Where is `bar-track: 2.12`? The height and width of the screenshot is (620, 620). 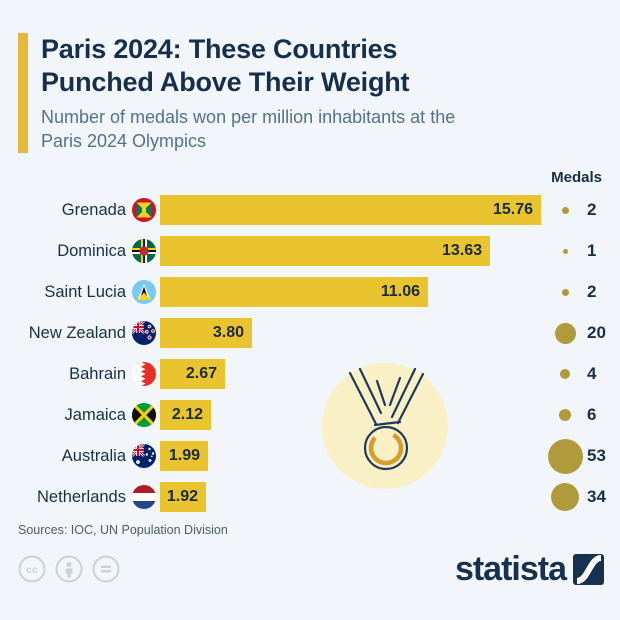
bar-track: 2.12 is located at coordinates (353, 415).